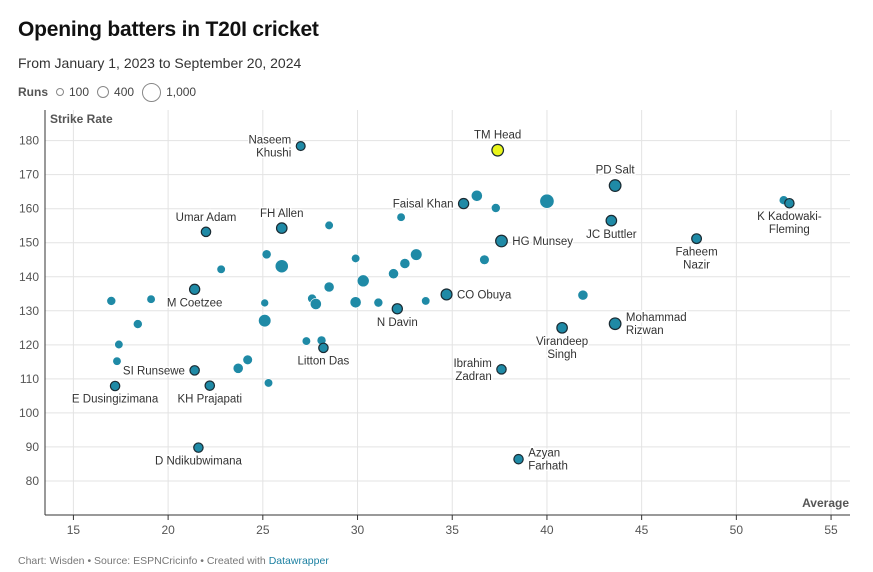 The width and height of the screenshot is (873, 572). Describe the element at coordinates (29, 243) in the screenshot. I see `y-tick-label: 150` at that location.